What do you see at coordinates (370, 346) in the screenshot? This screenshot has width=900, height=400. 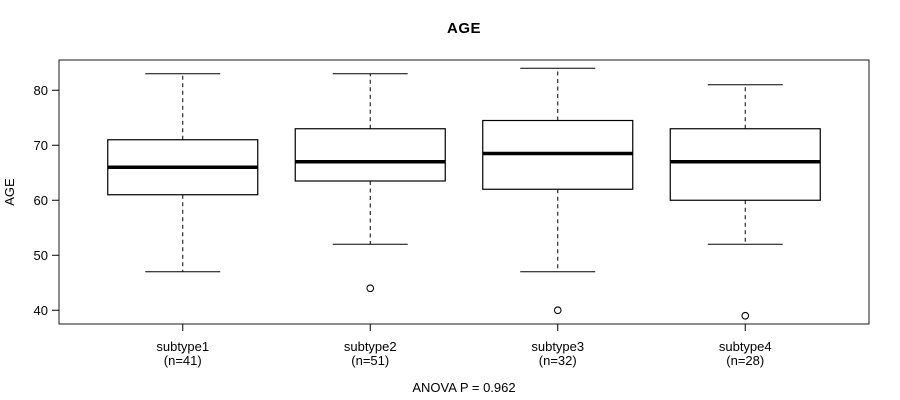 I see `x-tick-label: subtype2` at bounding box center [370, 346].